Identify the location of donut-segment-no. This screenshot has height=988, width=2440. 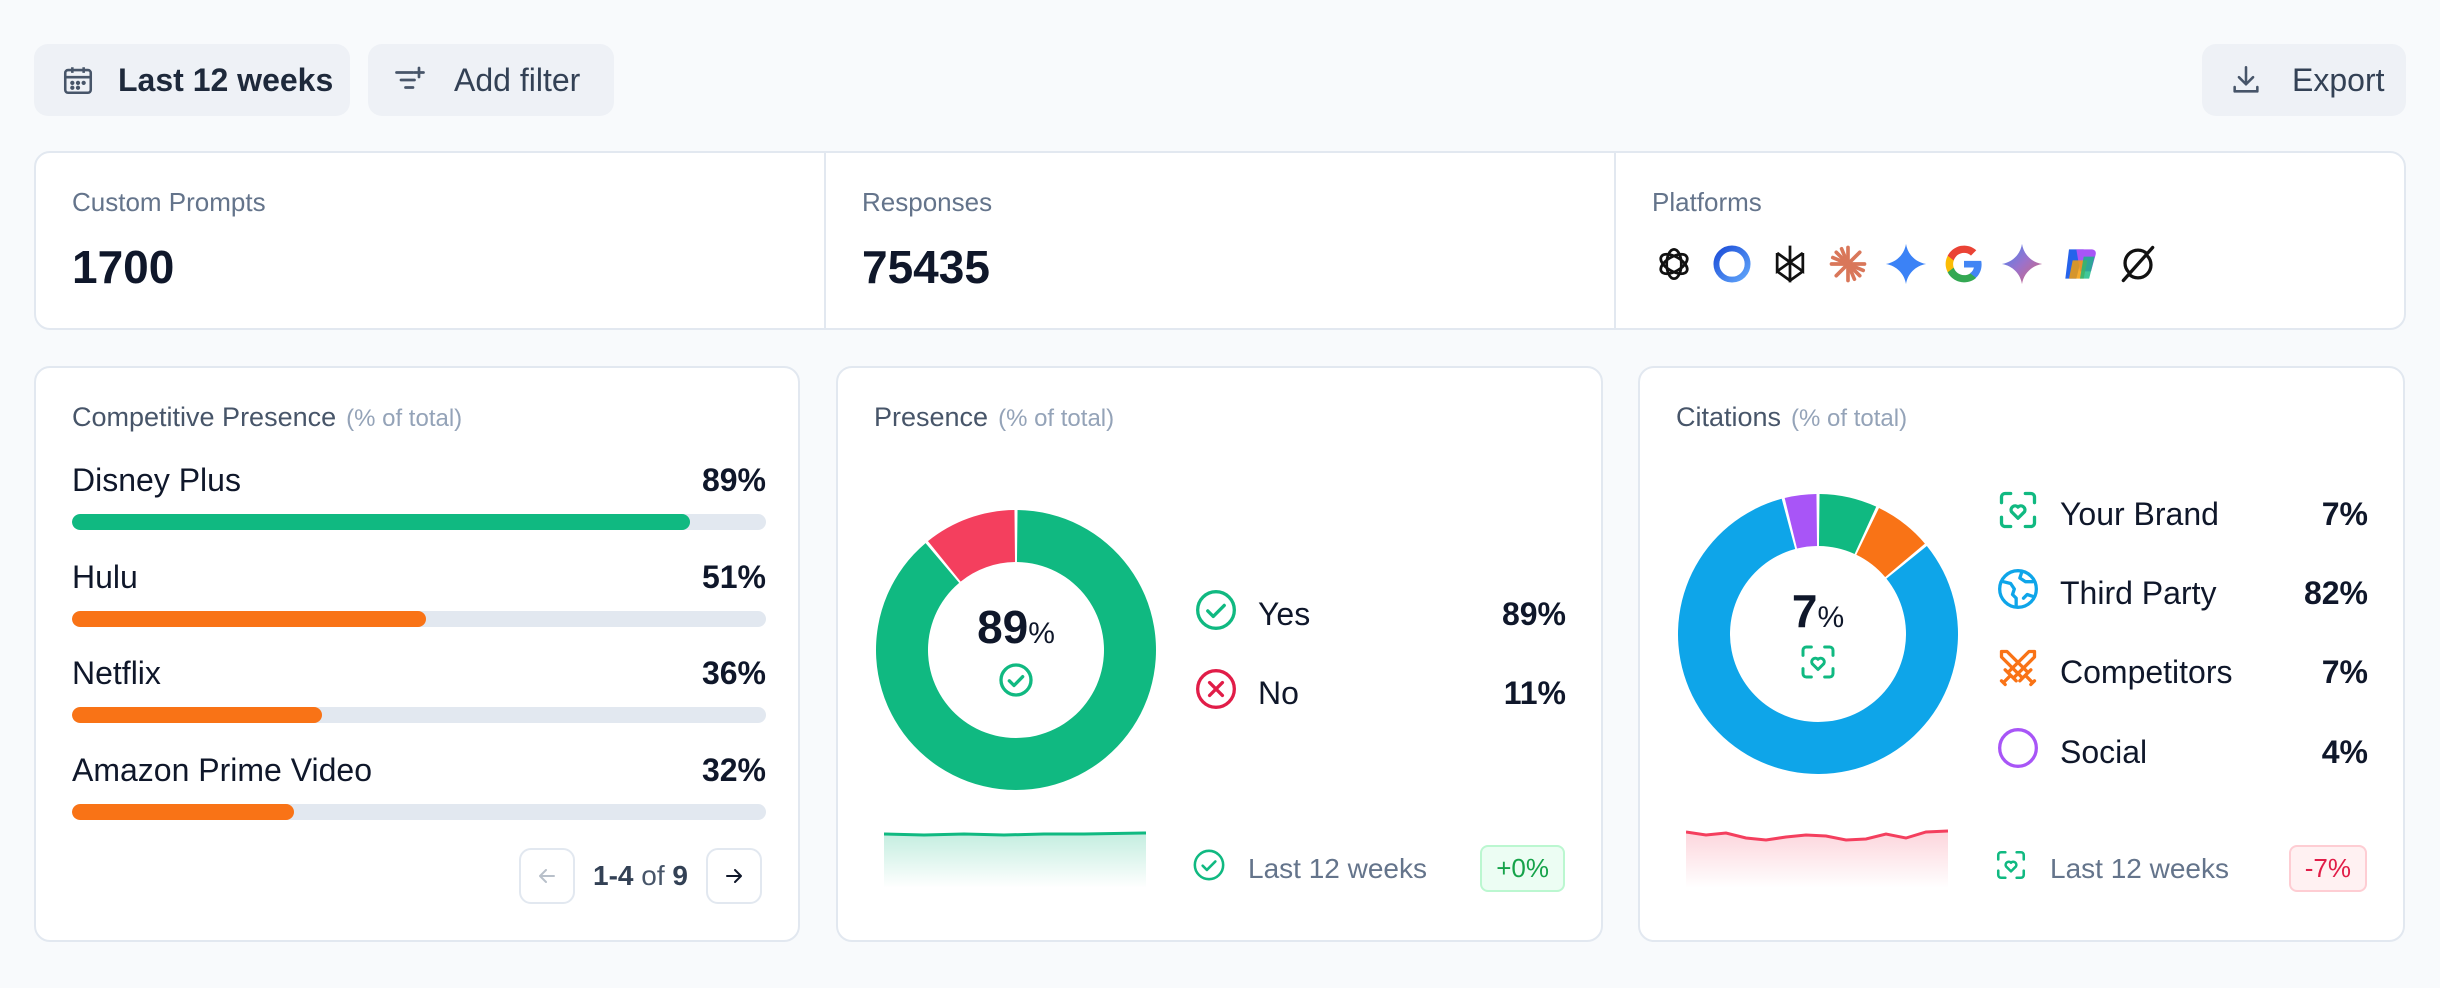
(971, 546).